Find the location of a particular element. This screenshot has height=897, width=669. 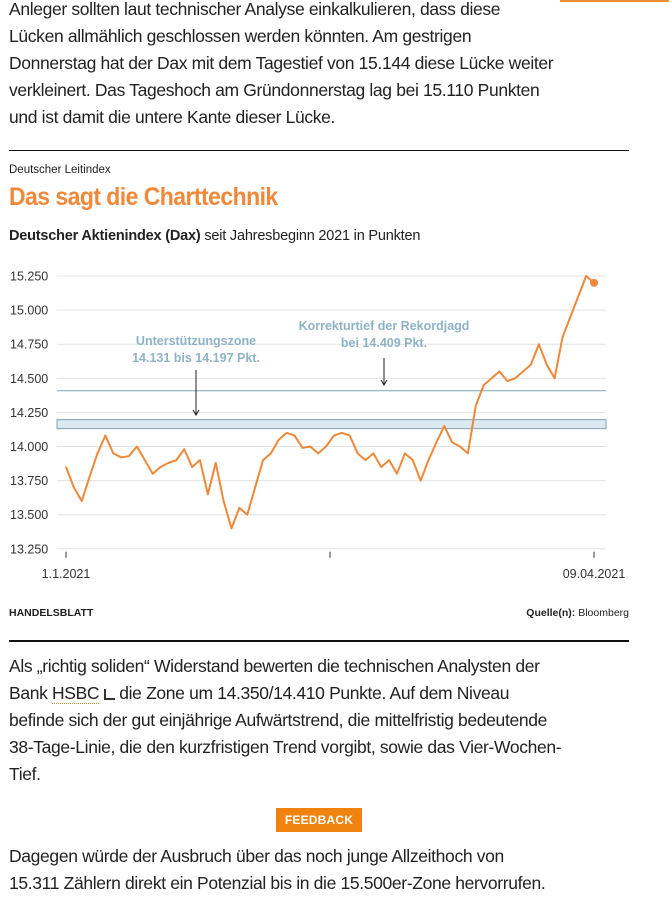

y-tick-label: 13.500 is located at coordinates (29, 515).